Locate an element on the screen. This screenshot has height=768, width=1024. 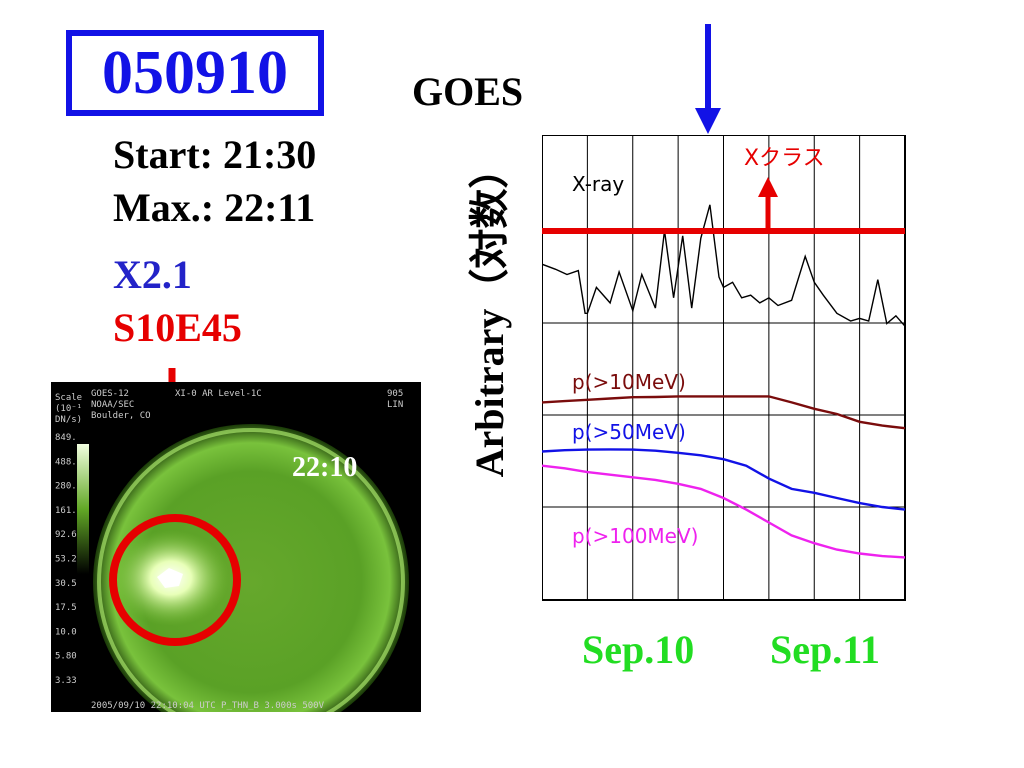
header-right-0: 905 is located at coordinates (395, 394).